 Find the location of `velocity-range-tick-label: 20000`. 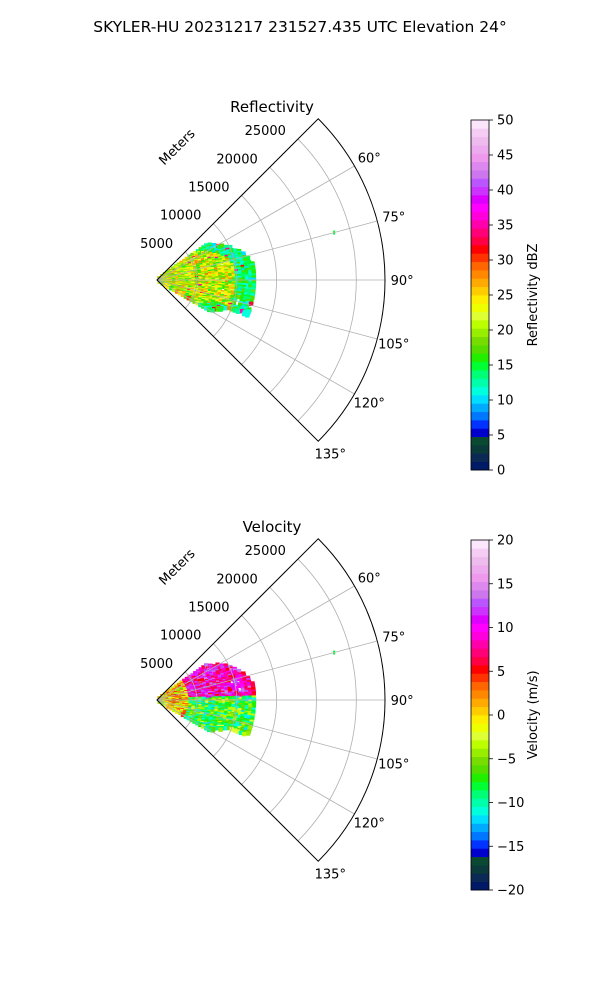

velocity-range-tick-label: 20000 is located at coordinates (236, 579).